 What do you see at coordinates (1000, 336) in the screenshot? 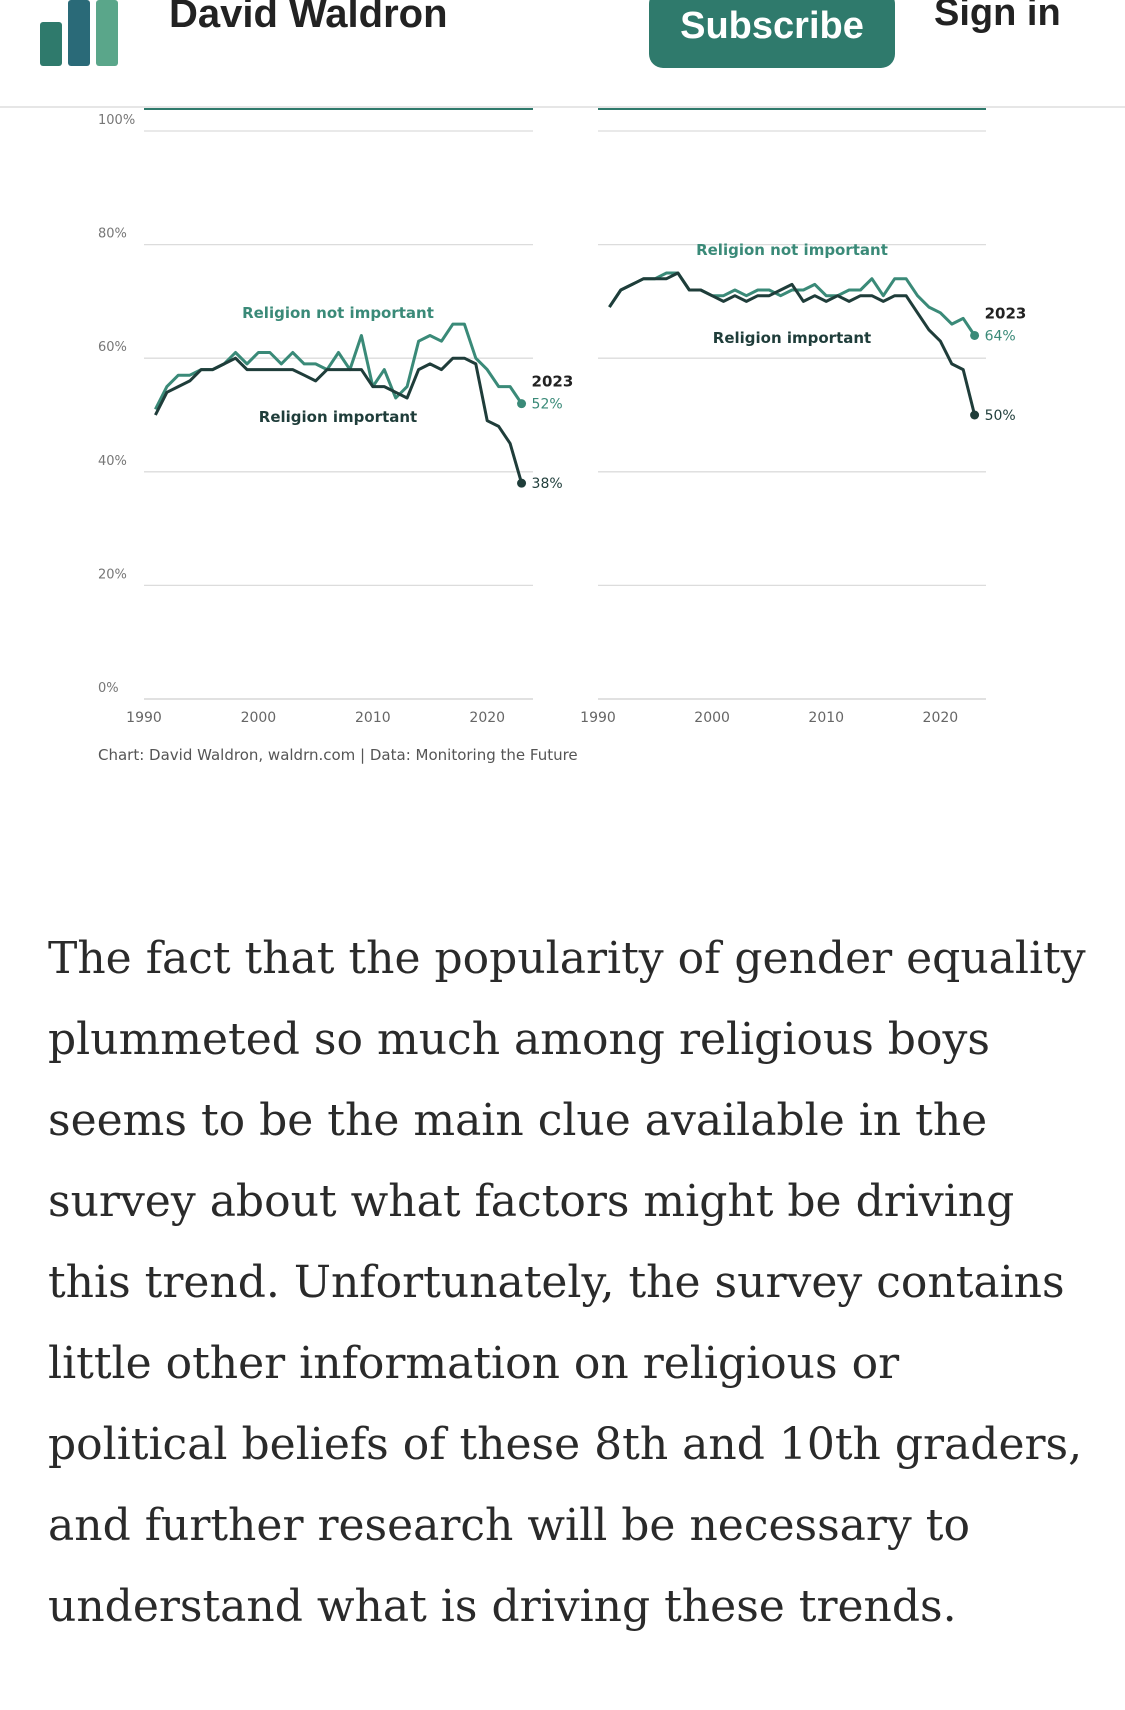
I see `end-value-label: 64%` at bounding box center [1000, 336].